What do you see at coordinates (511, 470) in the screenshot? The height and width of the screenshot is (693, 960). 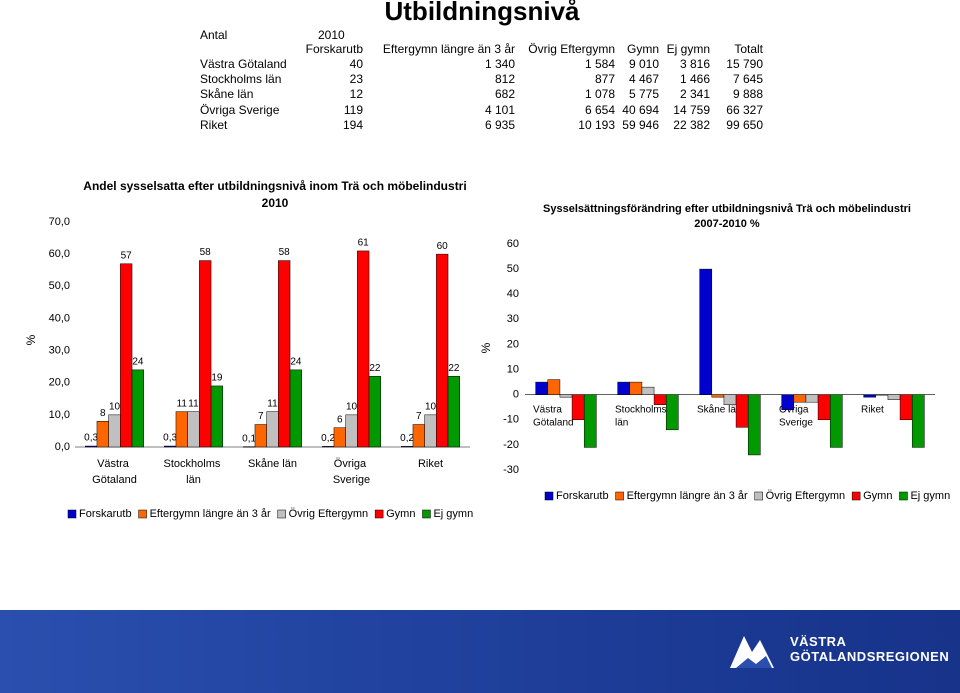 I see `y-tick-label: -30` at bounding box center [511, 470].